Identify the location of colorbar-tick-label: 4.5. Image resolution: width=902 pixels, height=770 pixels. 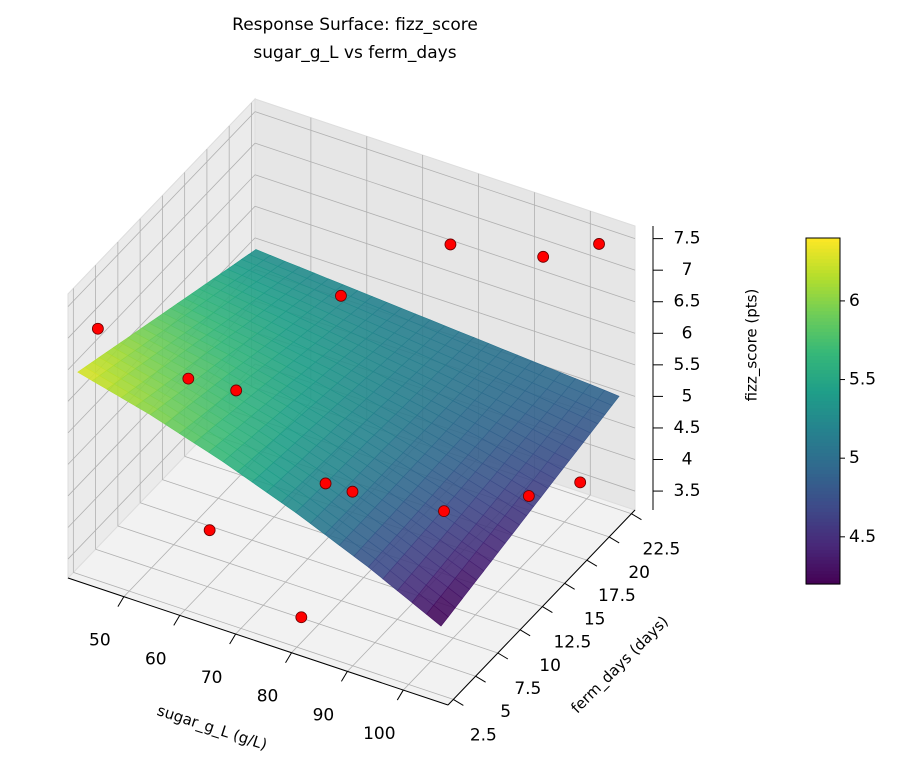
(862, 537).